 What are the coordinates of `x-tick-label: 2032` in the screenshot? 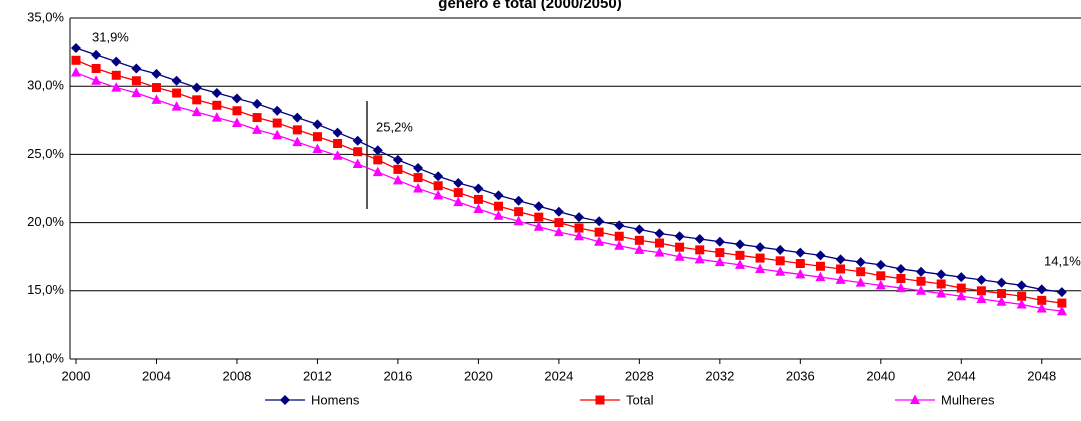 It's located at (719, 375).